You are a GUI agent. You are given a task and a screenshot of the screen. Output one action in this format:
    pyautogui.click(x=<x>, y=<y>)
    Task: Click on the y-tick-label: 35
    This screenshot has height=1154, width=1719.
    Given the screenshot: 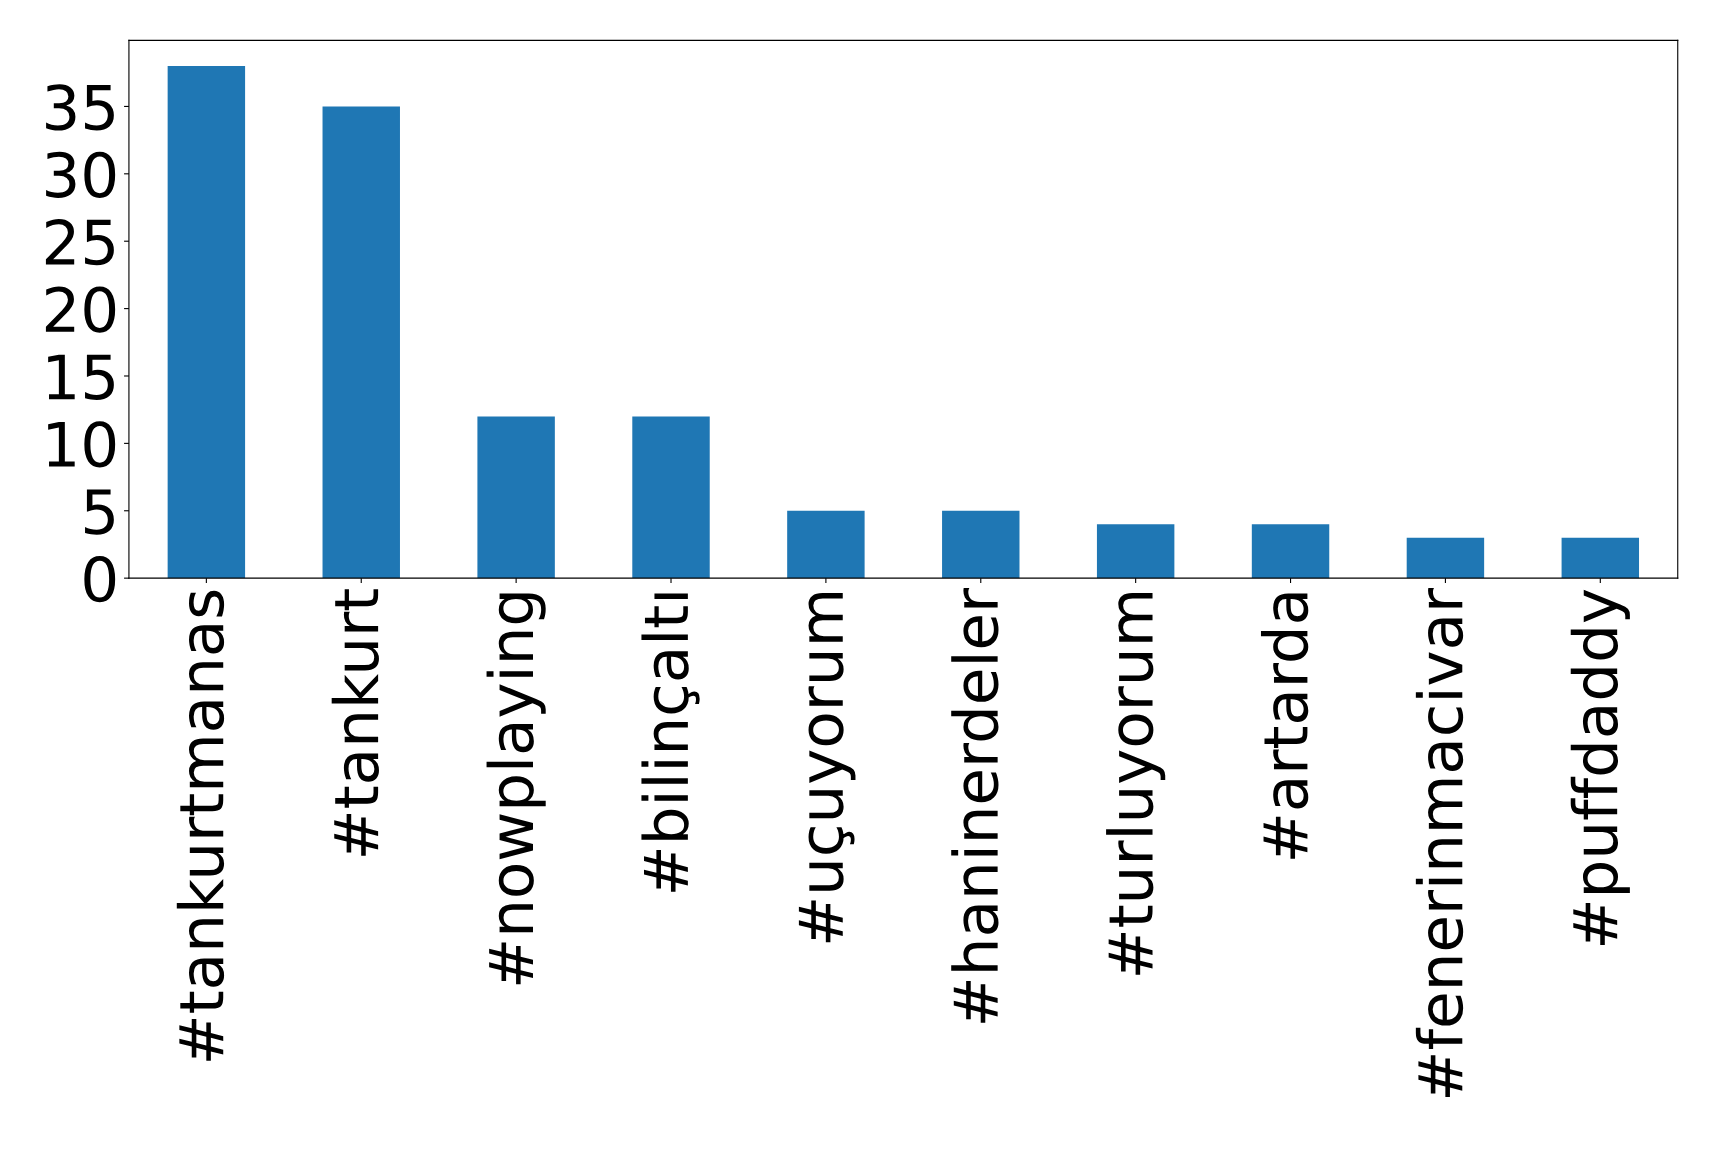 What is the action you would take?
    pyautogui.click(x=80, y=107)
    